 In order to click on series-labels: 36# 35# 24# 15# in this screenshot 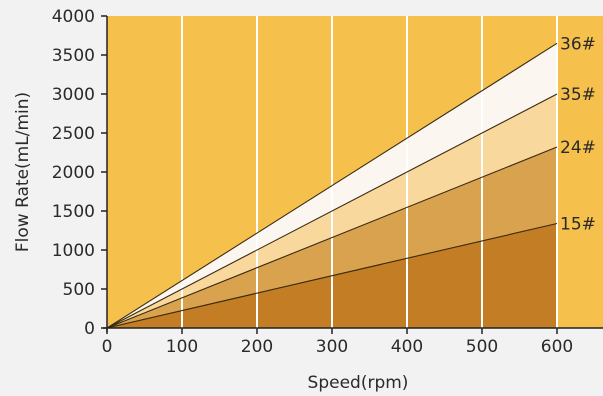, I will do `click(578, 134)`.